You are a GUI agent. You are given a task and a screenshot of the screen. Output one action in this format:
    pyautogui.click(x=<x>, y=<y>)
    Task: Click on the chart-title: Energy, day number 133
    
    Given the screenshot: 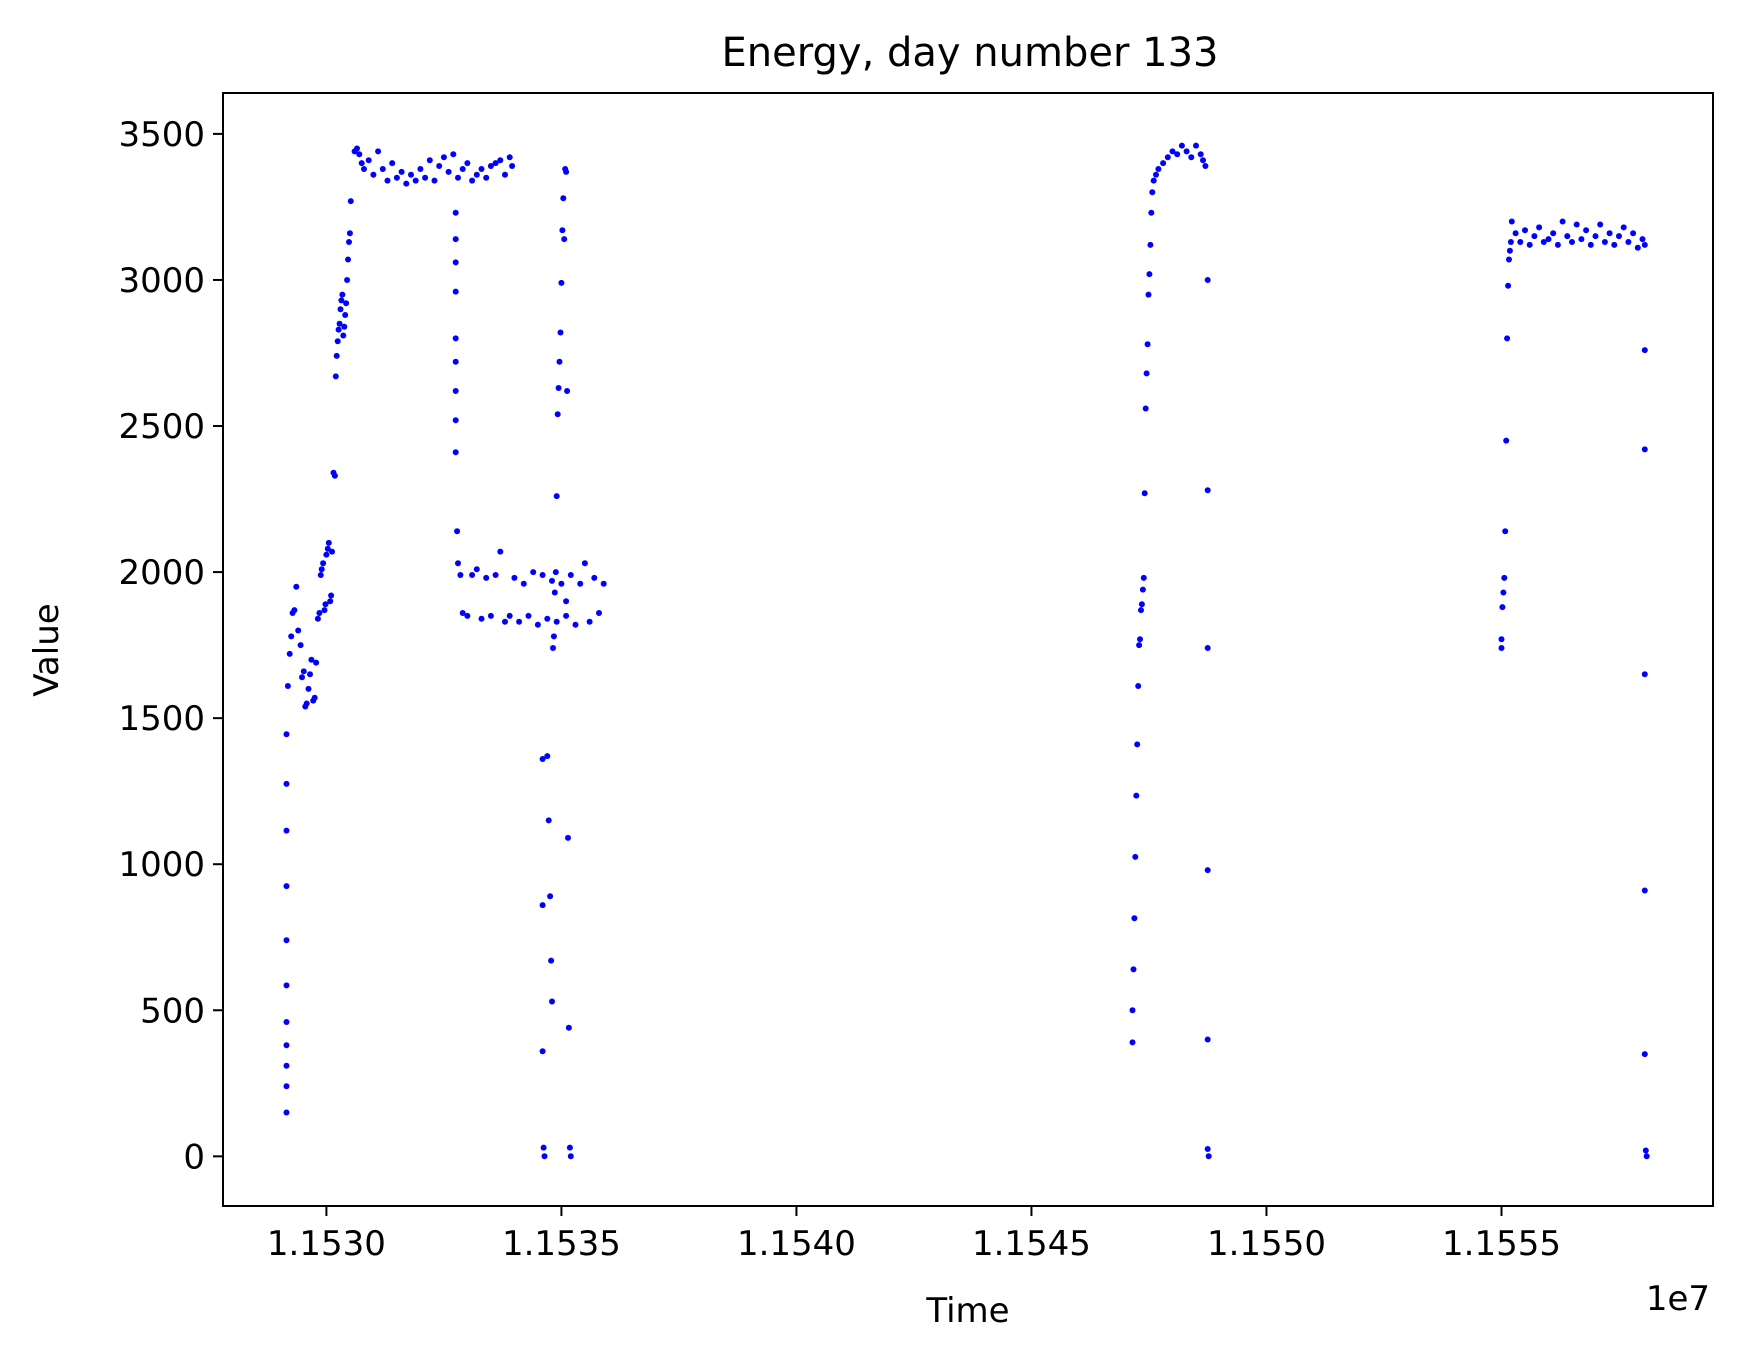 What is the action you would take?
    pyautogui.click(x=970, y=53)
    